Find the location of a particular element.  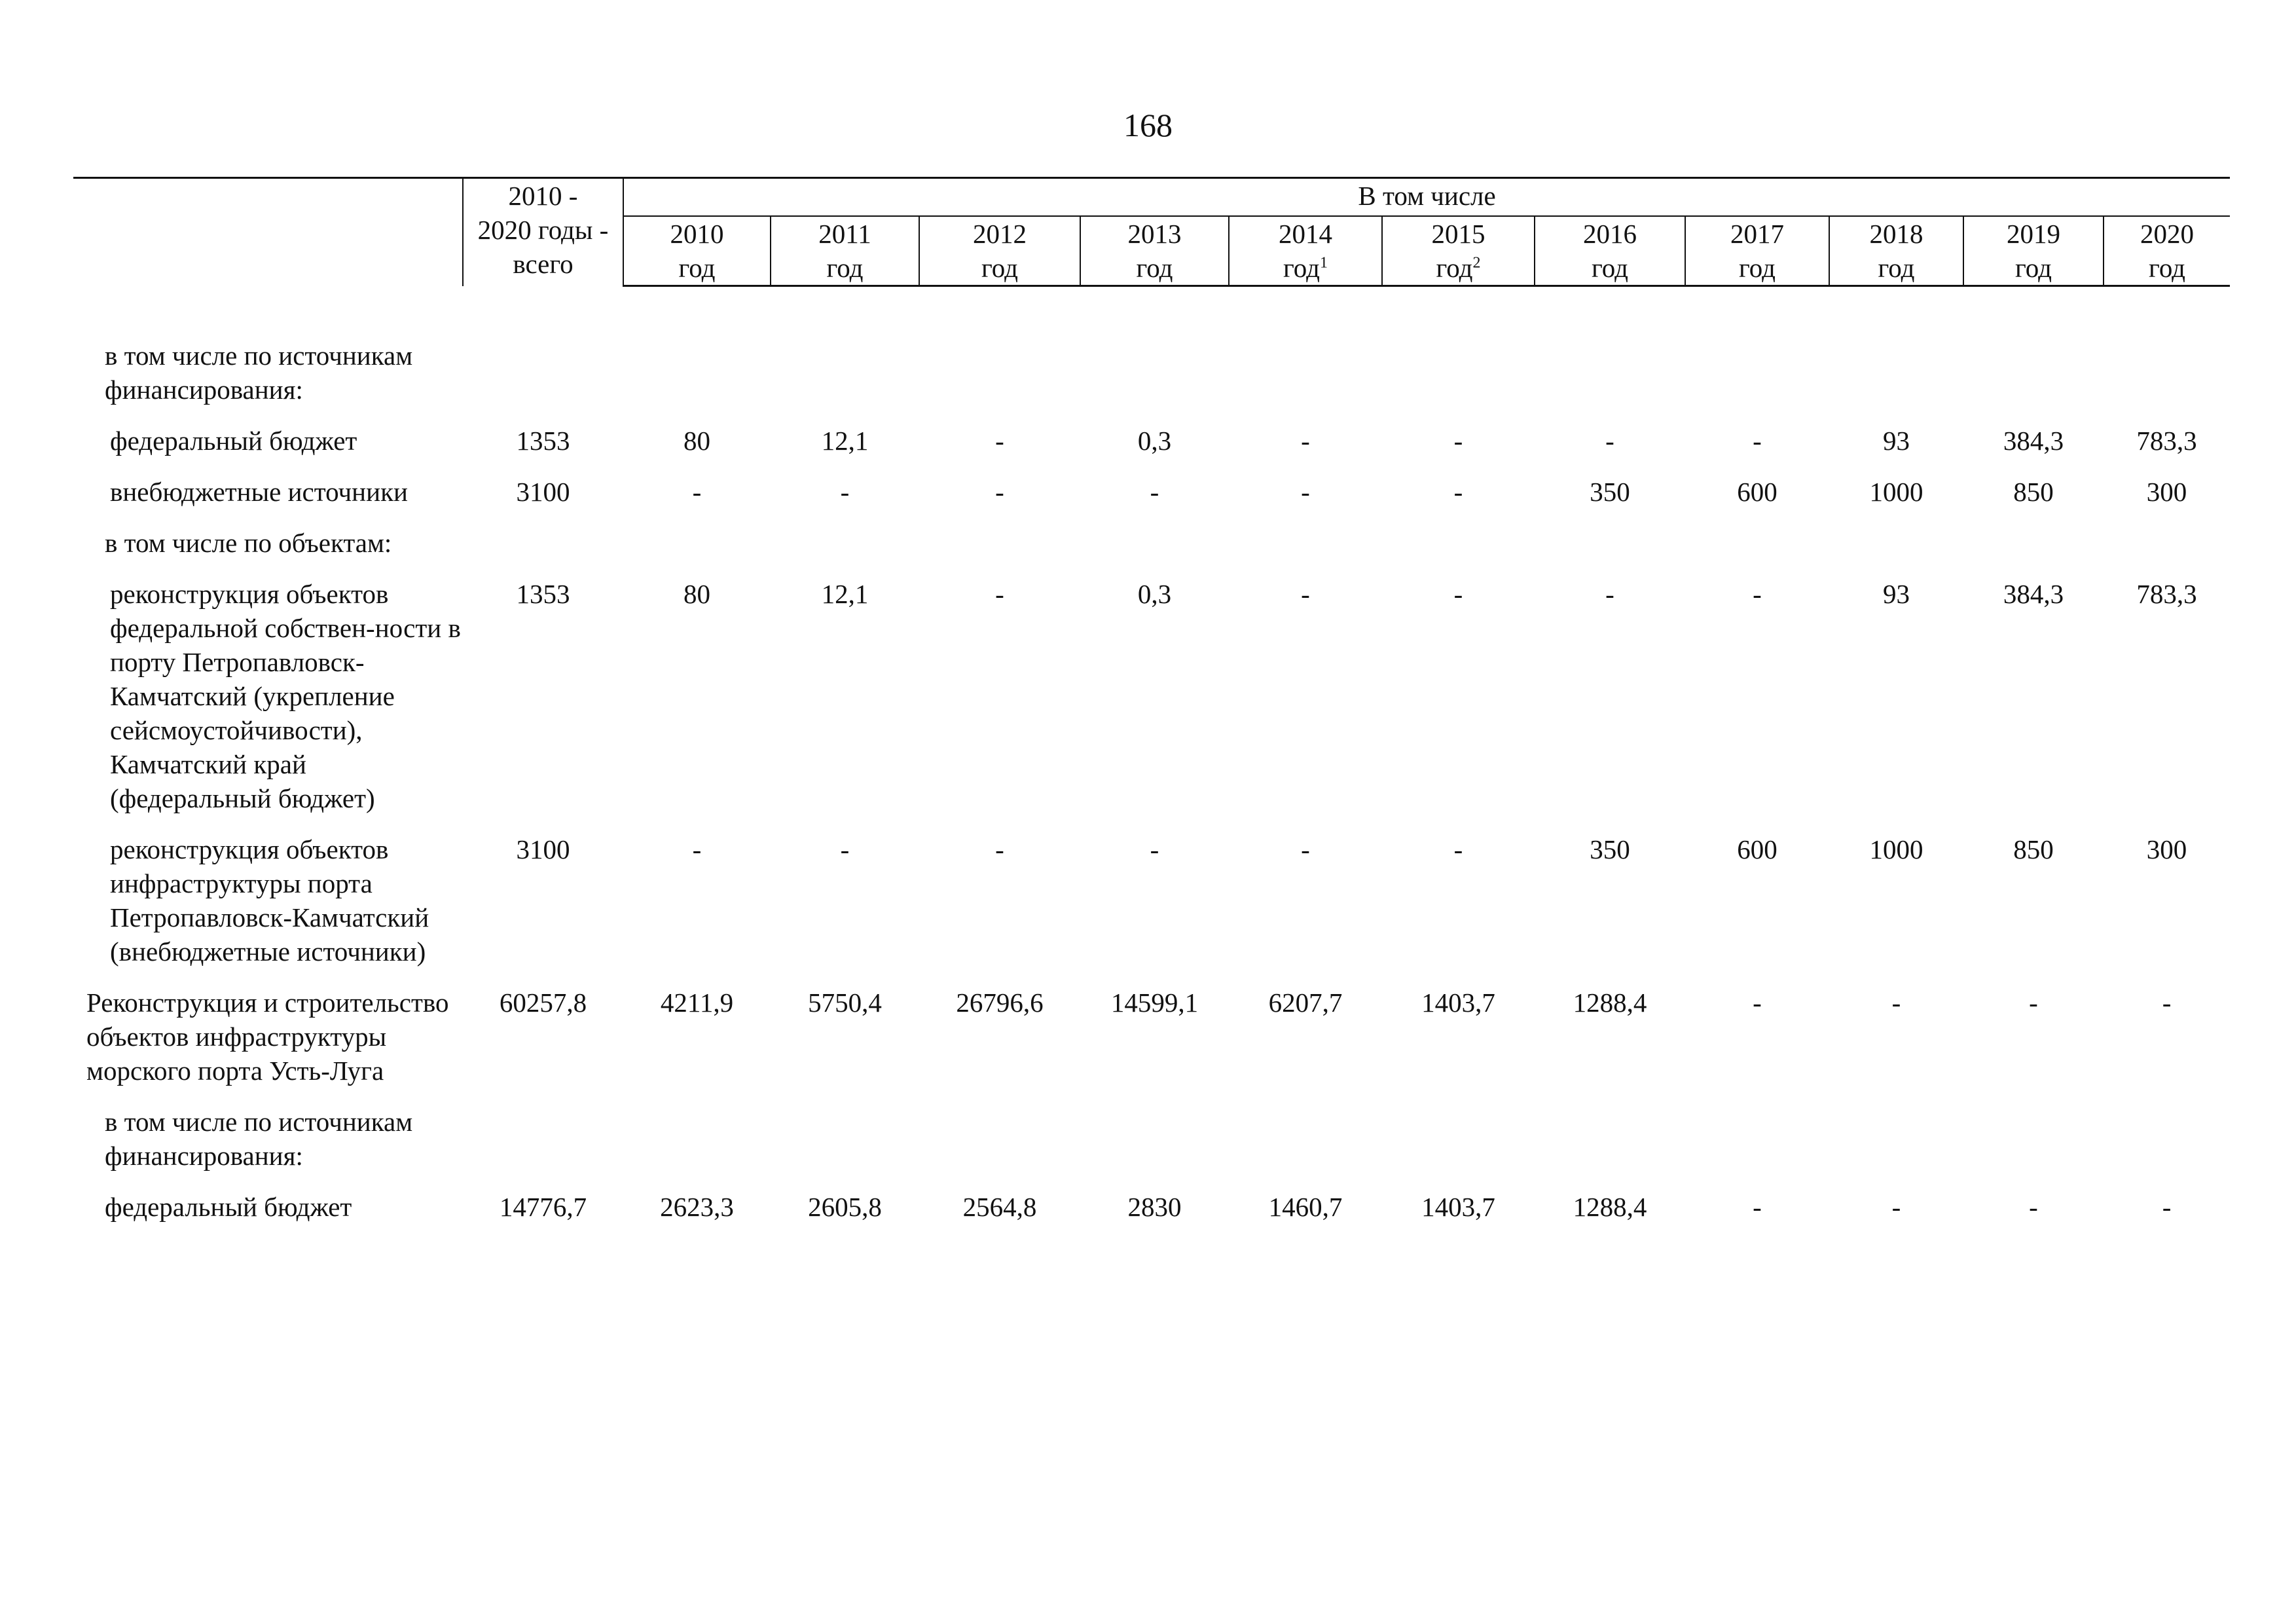

header-year-7: 2017 год is located at coordinates (1757, 251).